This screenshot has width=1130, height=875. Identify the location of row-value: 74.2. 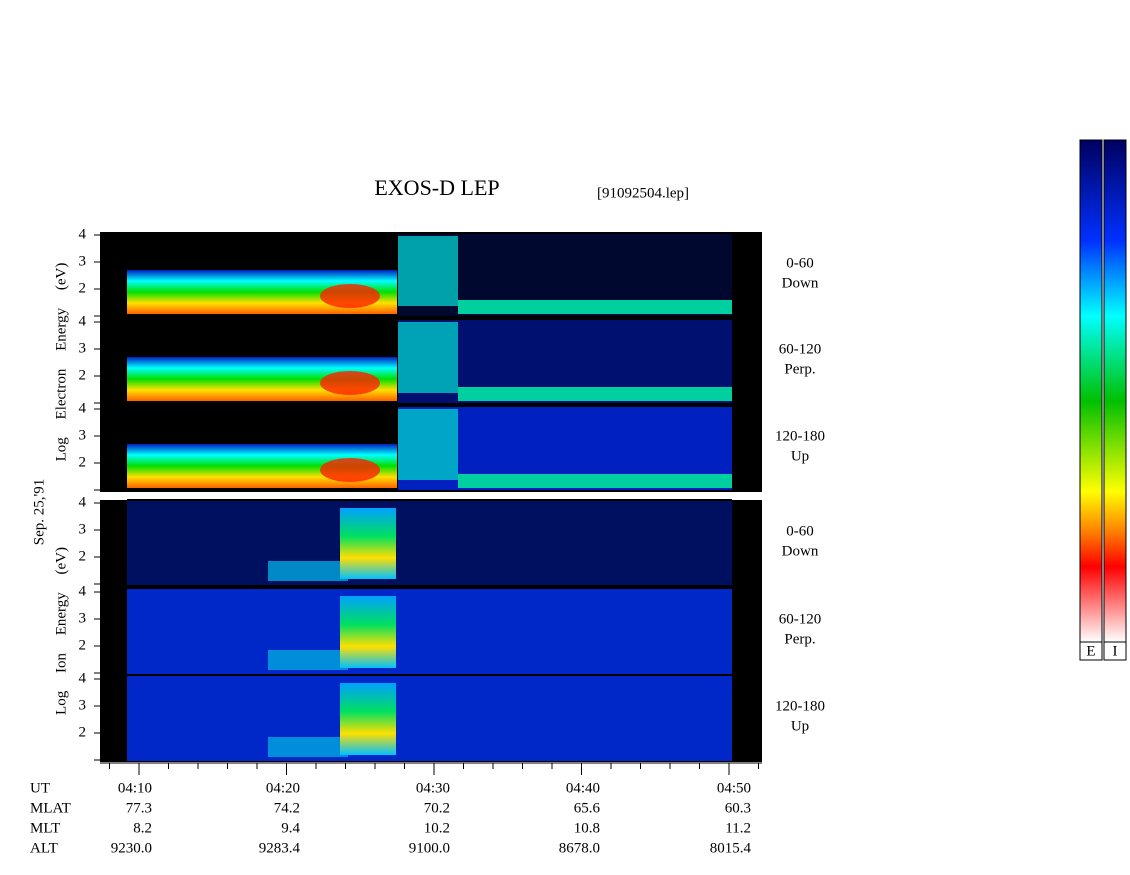
(287, 808).